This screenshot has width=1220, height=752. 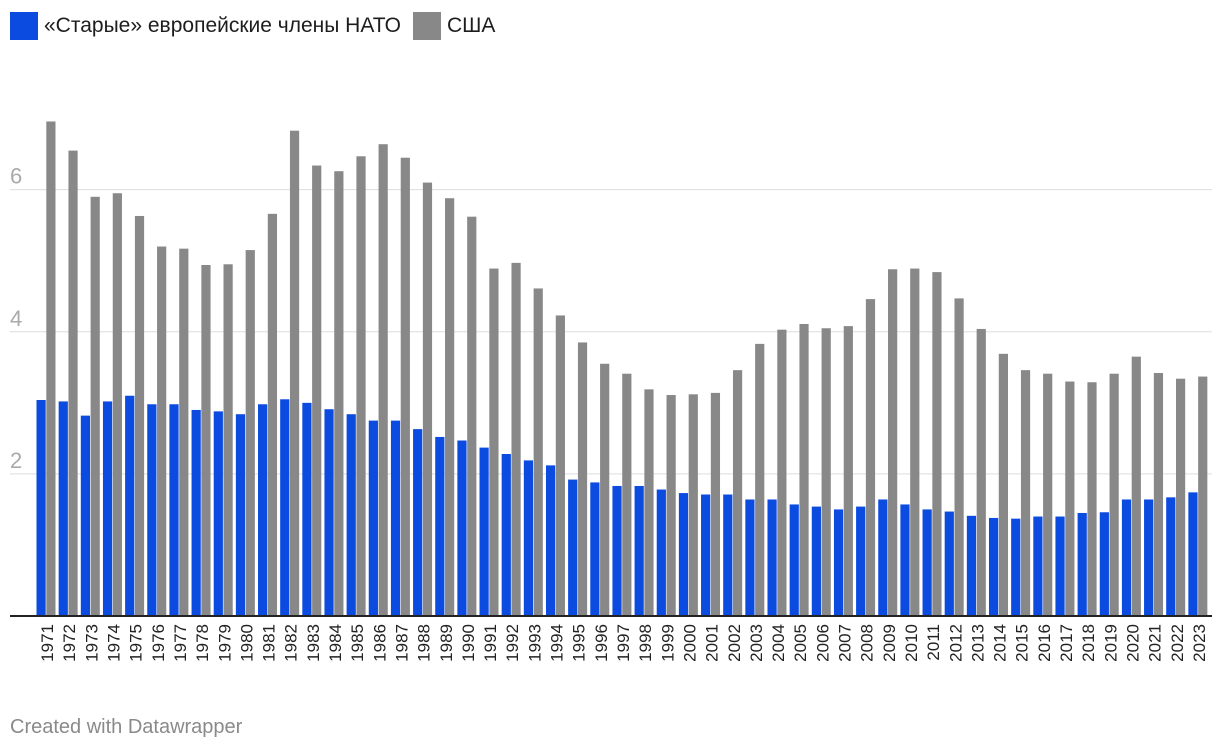 I want to click on x-tick-label: 1987, so click(x=401, y=643).